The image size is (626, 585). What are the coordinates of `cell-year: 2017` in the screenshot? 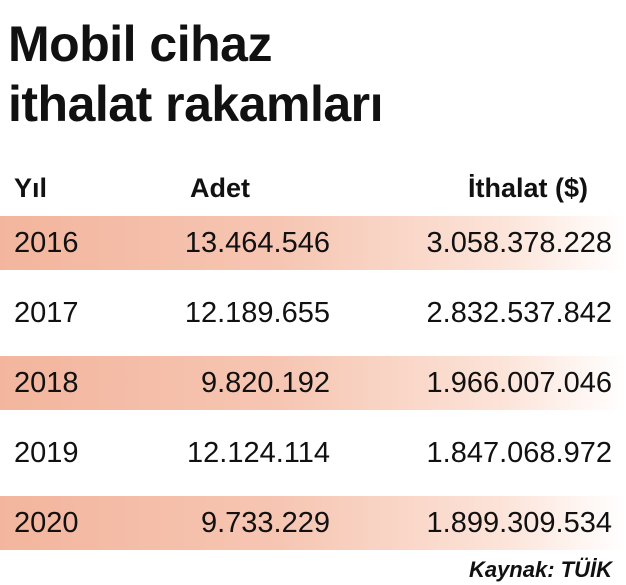 It's located at (46, 313).